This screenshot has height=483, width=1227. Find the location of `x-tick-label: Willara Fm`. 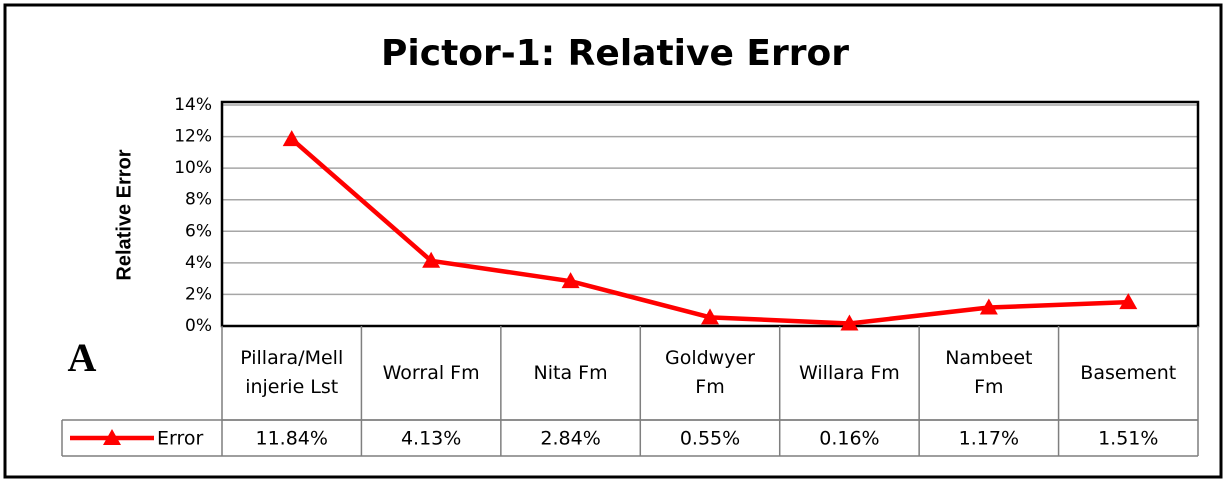

x-tick-label: Willara Fm is located at coordinates (849, 372).